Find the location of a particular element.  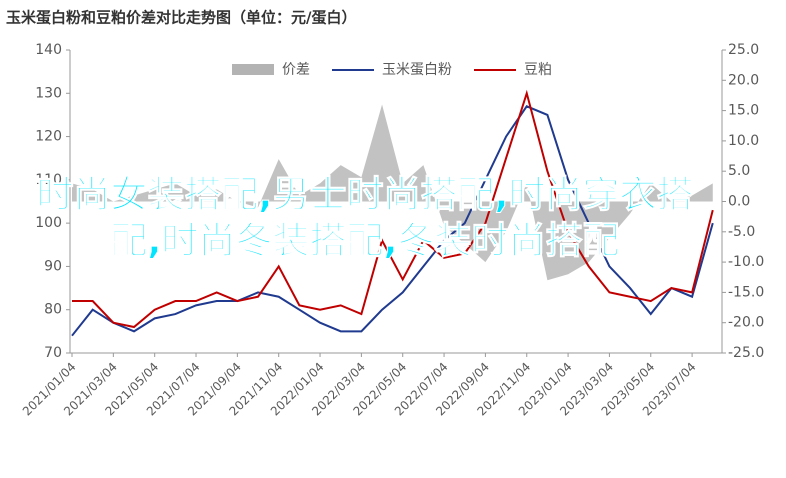

y2-tick-label: 15.0 is located at coordinates (743, 111).